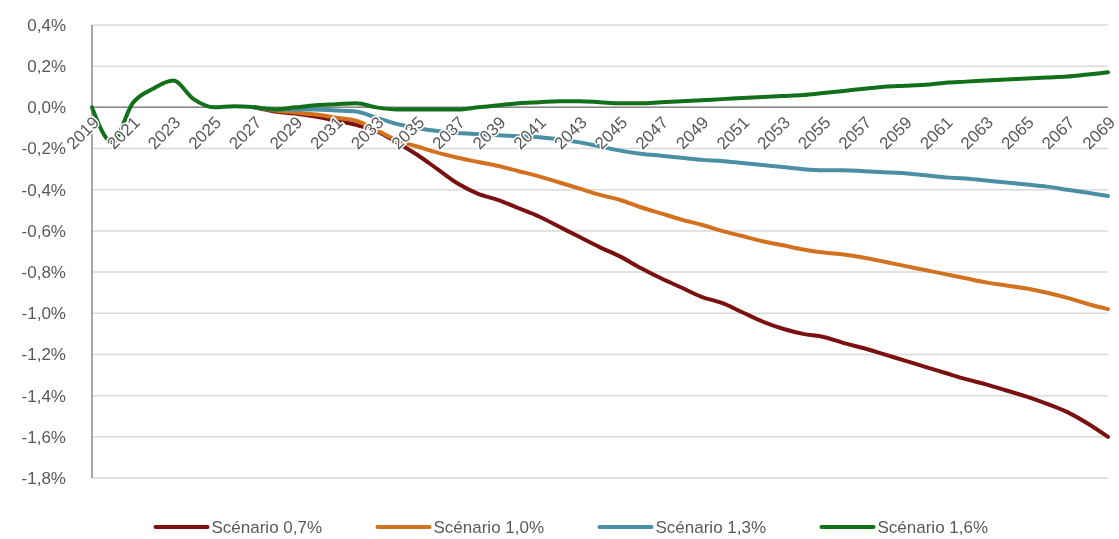 This screenshot has height=539, width=1119. I want to click on y-tick-label: -1,4%, so click(43, 396).